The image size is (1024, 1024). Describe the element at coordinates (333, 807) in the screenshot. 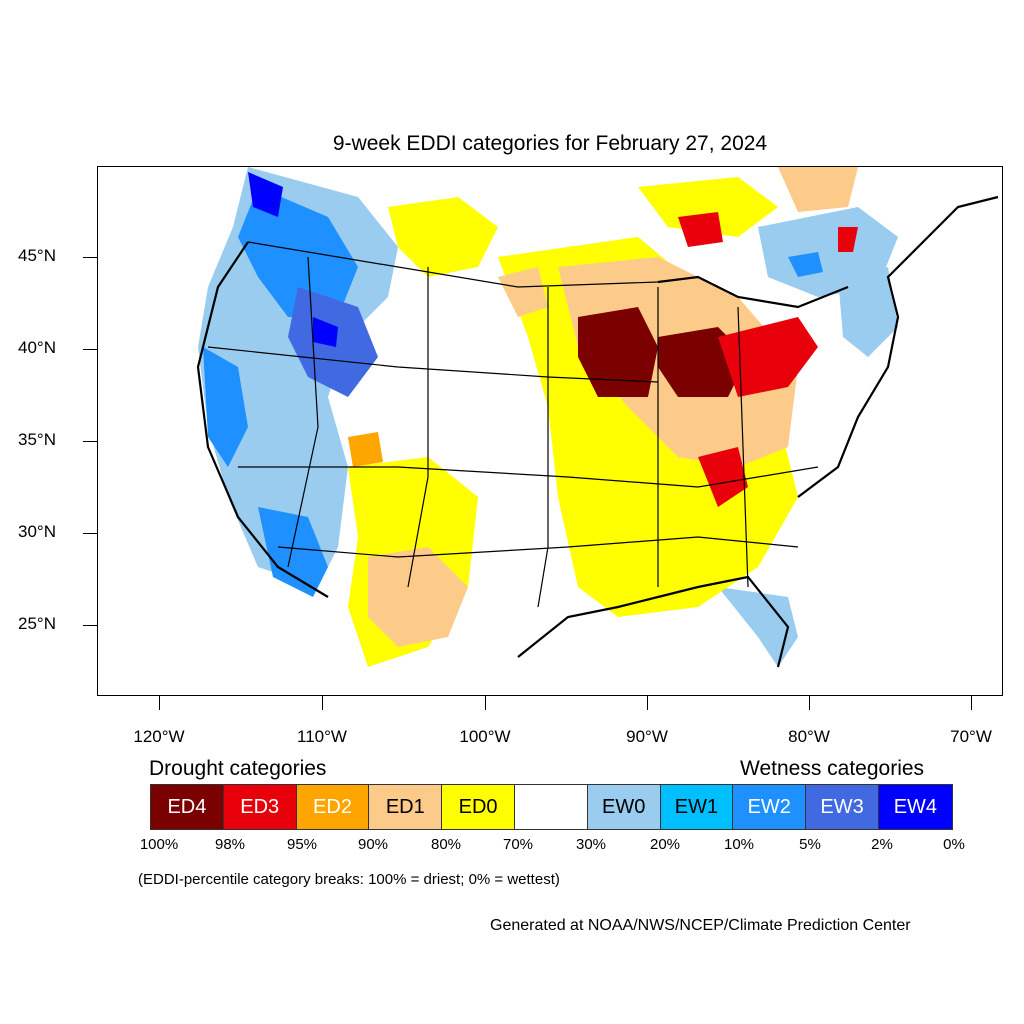

I see `legend-box-ed2: ED2` at that location.